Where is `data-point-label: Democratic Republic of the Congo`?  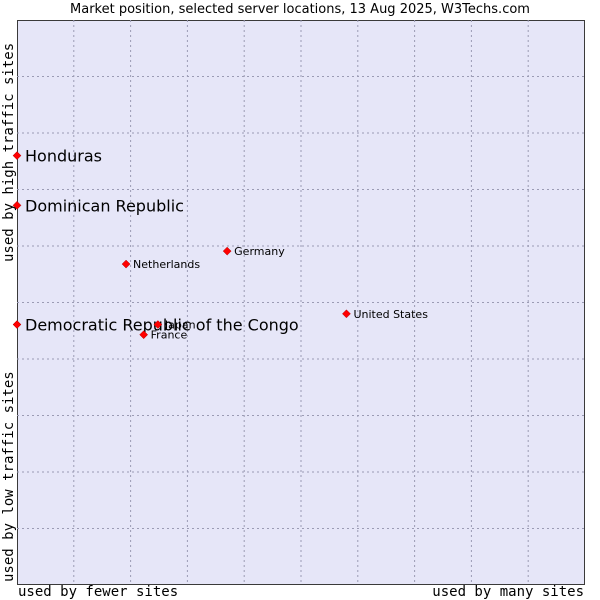
data-point-label: Democratic Republic of the Congo is located at coordinates (162, 325).